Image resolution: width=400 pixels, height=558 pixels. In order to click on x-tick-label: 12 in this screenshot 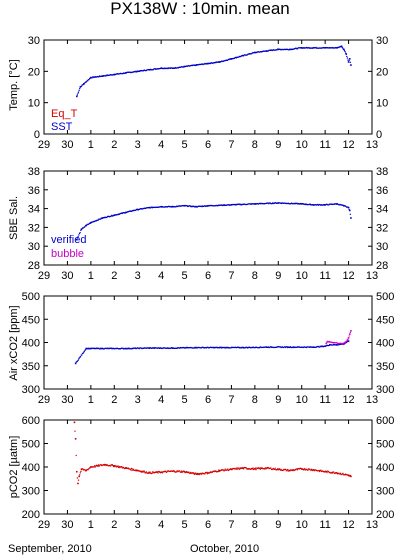, I will do `click(348, 145)`.